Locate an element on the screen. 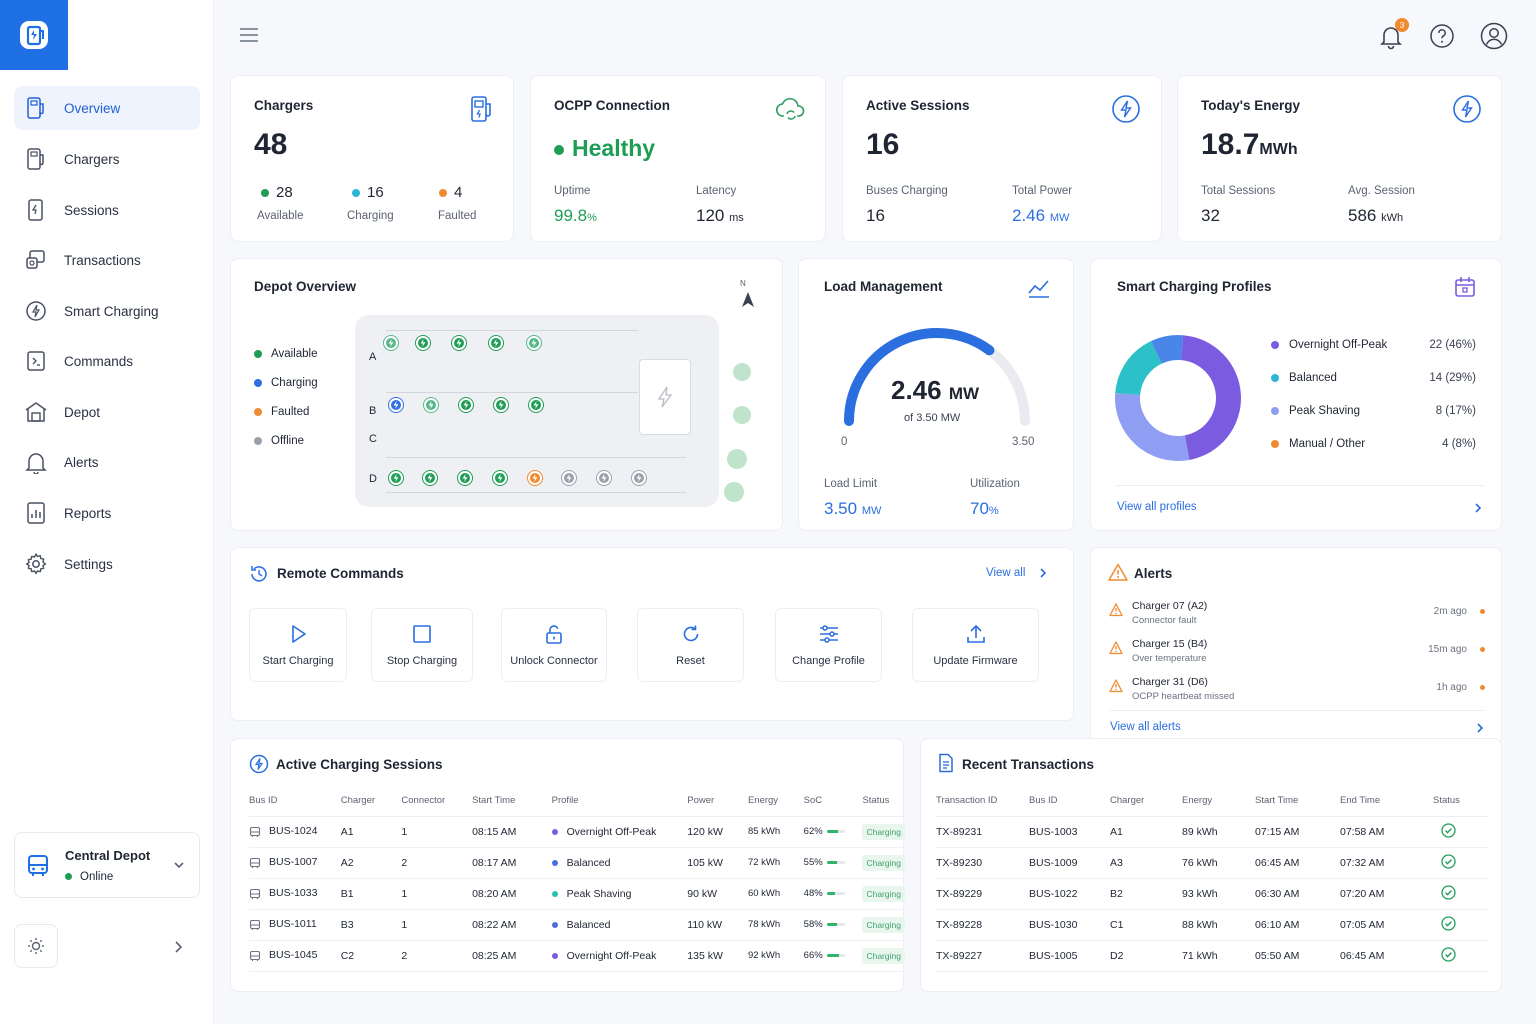 The image size is (1536, 1024). reset-button: Reset is located at coordinates (690, 645).